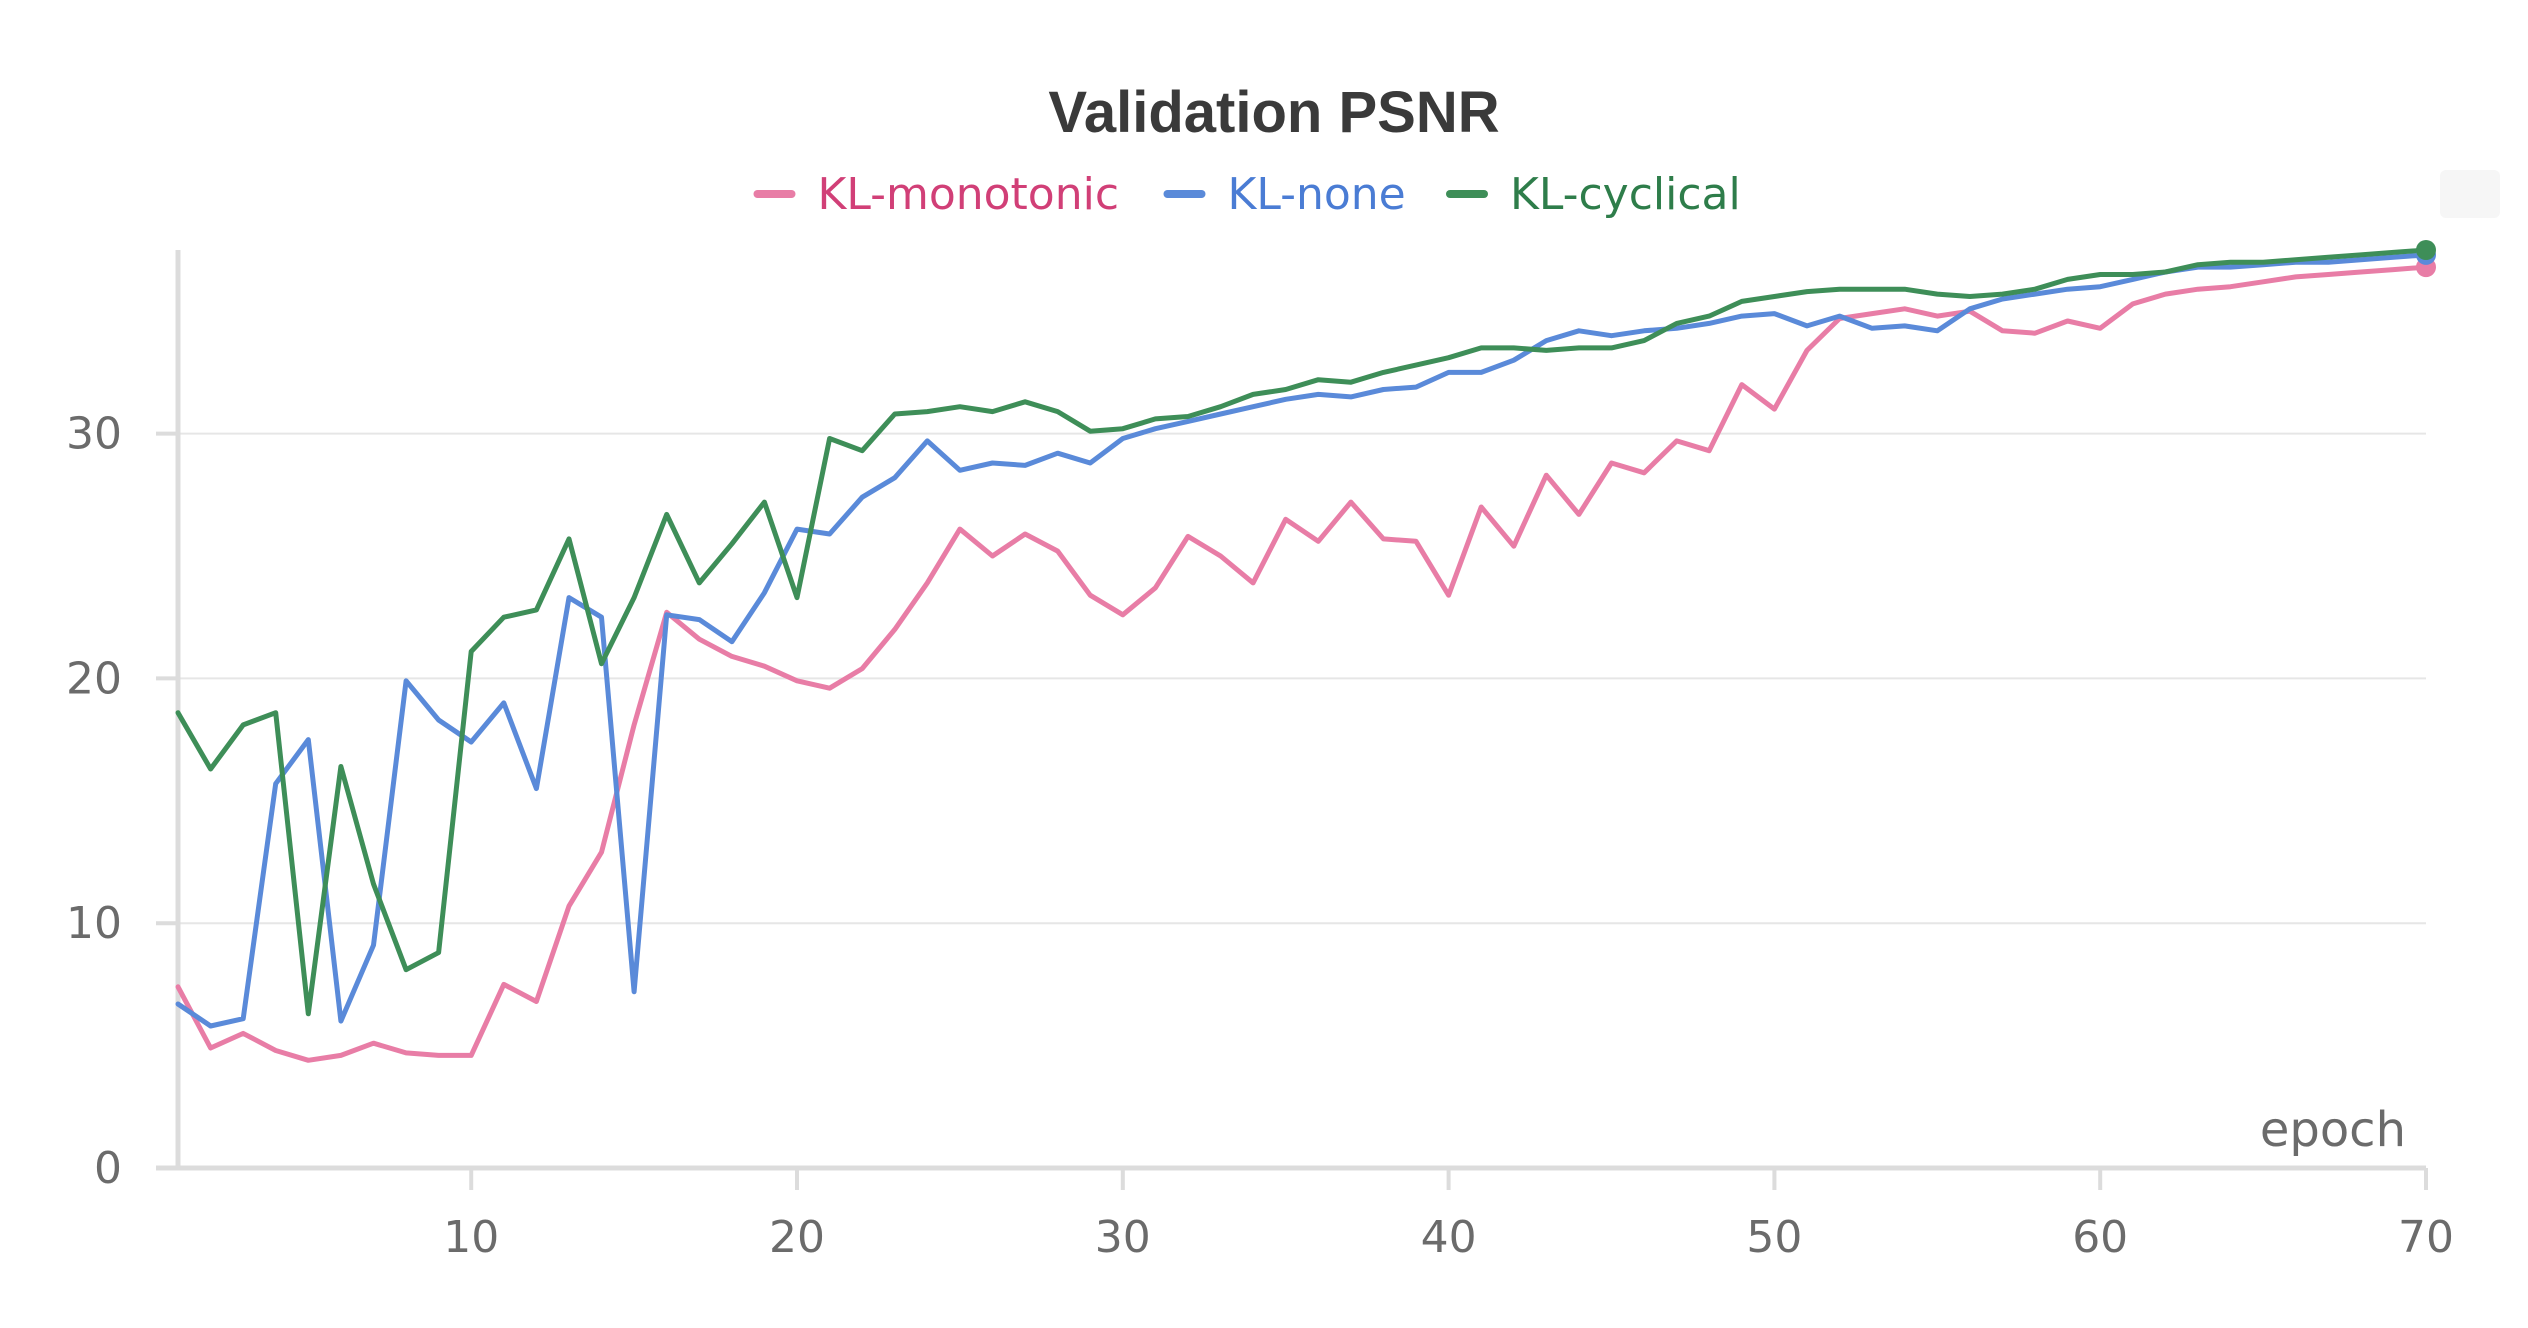 The height and width of the screenshot is (1328, 2528). What do you see at coordinates (2333, 1130) in the screenshot?
I see `x-axis-title: epoch` at bounding box center [2333, 1130].